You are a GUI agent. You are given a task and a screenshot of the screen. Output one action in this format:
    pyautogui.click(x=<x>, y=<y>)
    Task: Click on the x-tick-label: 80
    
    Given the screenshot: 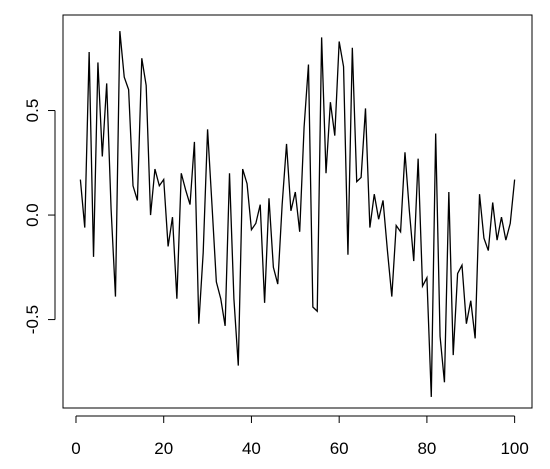 What is the action you would take?
    pyautogui.click(x=426, y=448)
    